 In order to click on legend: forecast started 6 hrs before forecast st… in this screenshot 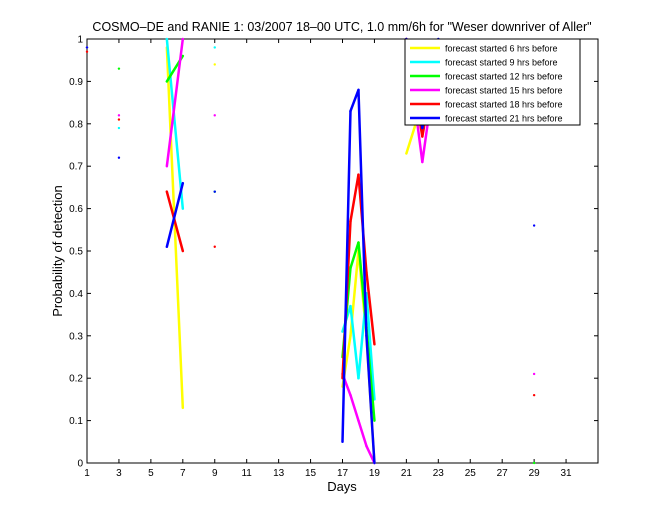, I will do `click(492, 82)`.